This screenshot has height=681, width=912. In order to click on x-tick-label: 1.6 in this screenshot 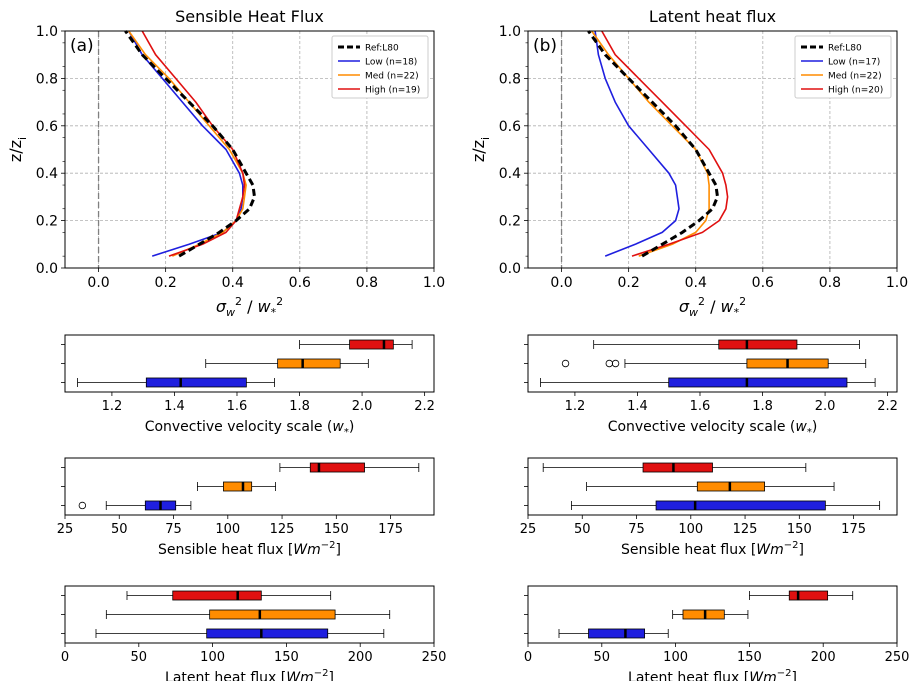, I will do `click(237, 406)`.